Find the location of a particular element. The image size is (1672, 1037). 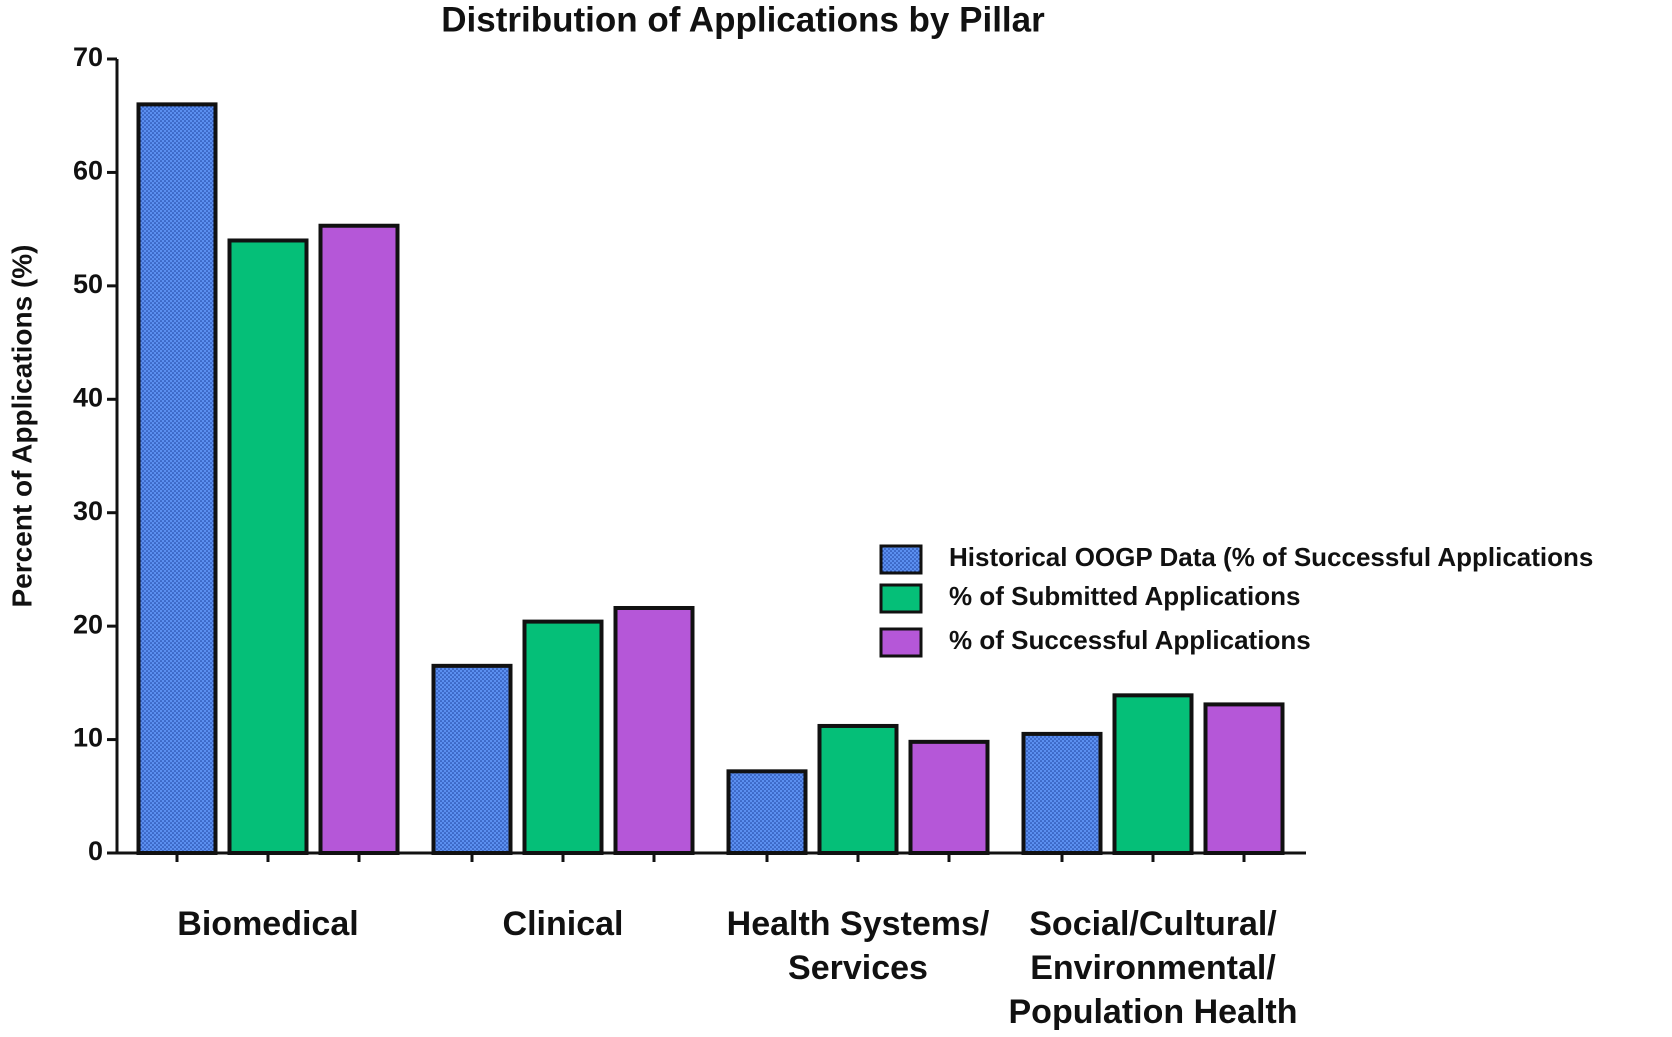

x-tick-label: Biomedical is located at coordinates (268, 924).